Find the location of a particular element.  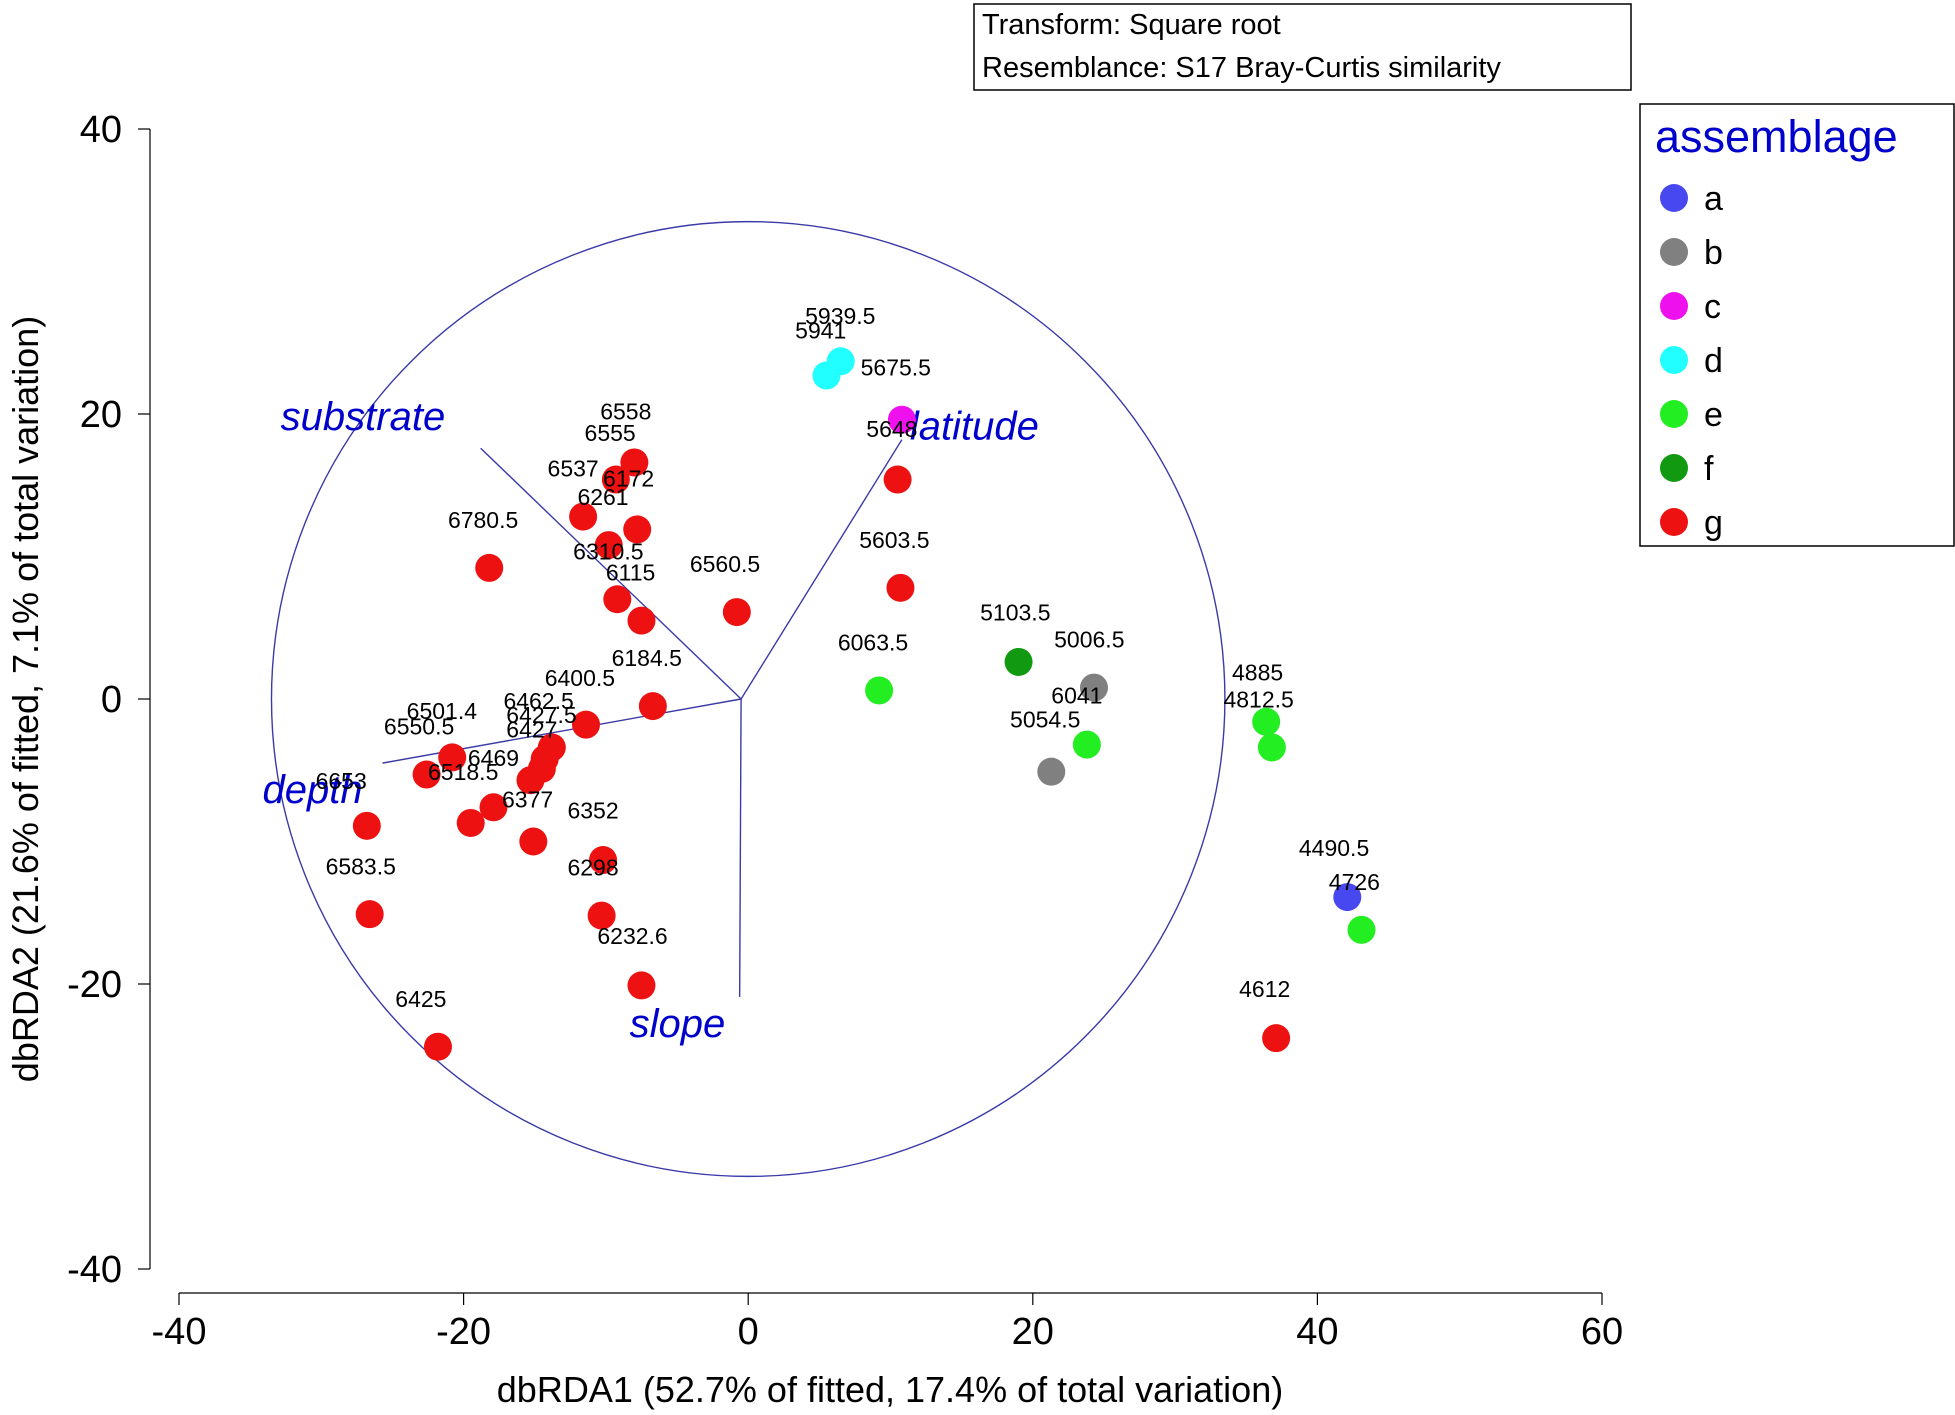

point-label: 6172 is located at coordinates (628, 479).